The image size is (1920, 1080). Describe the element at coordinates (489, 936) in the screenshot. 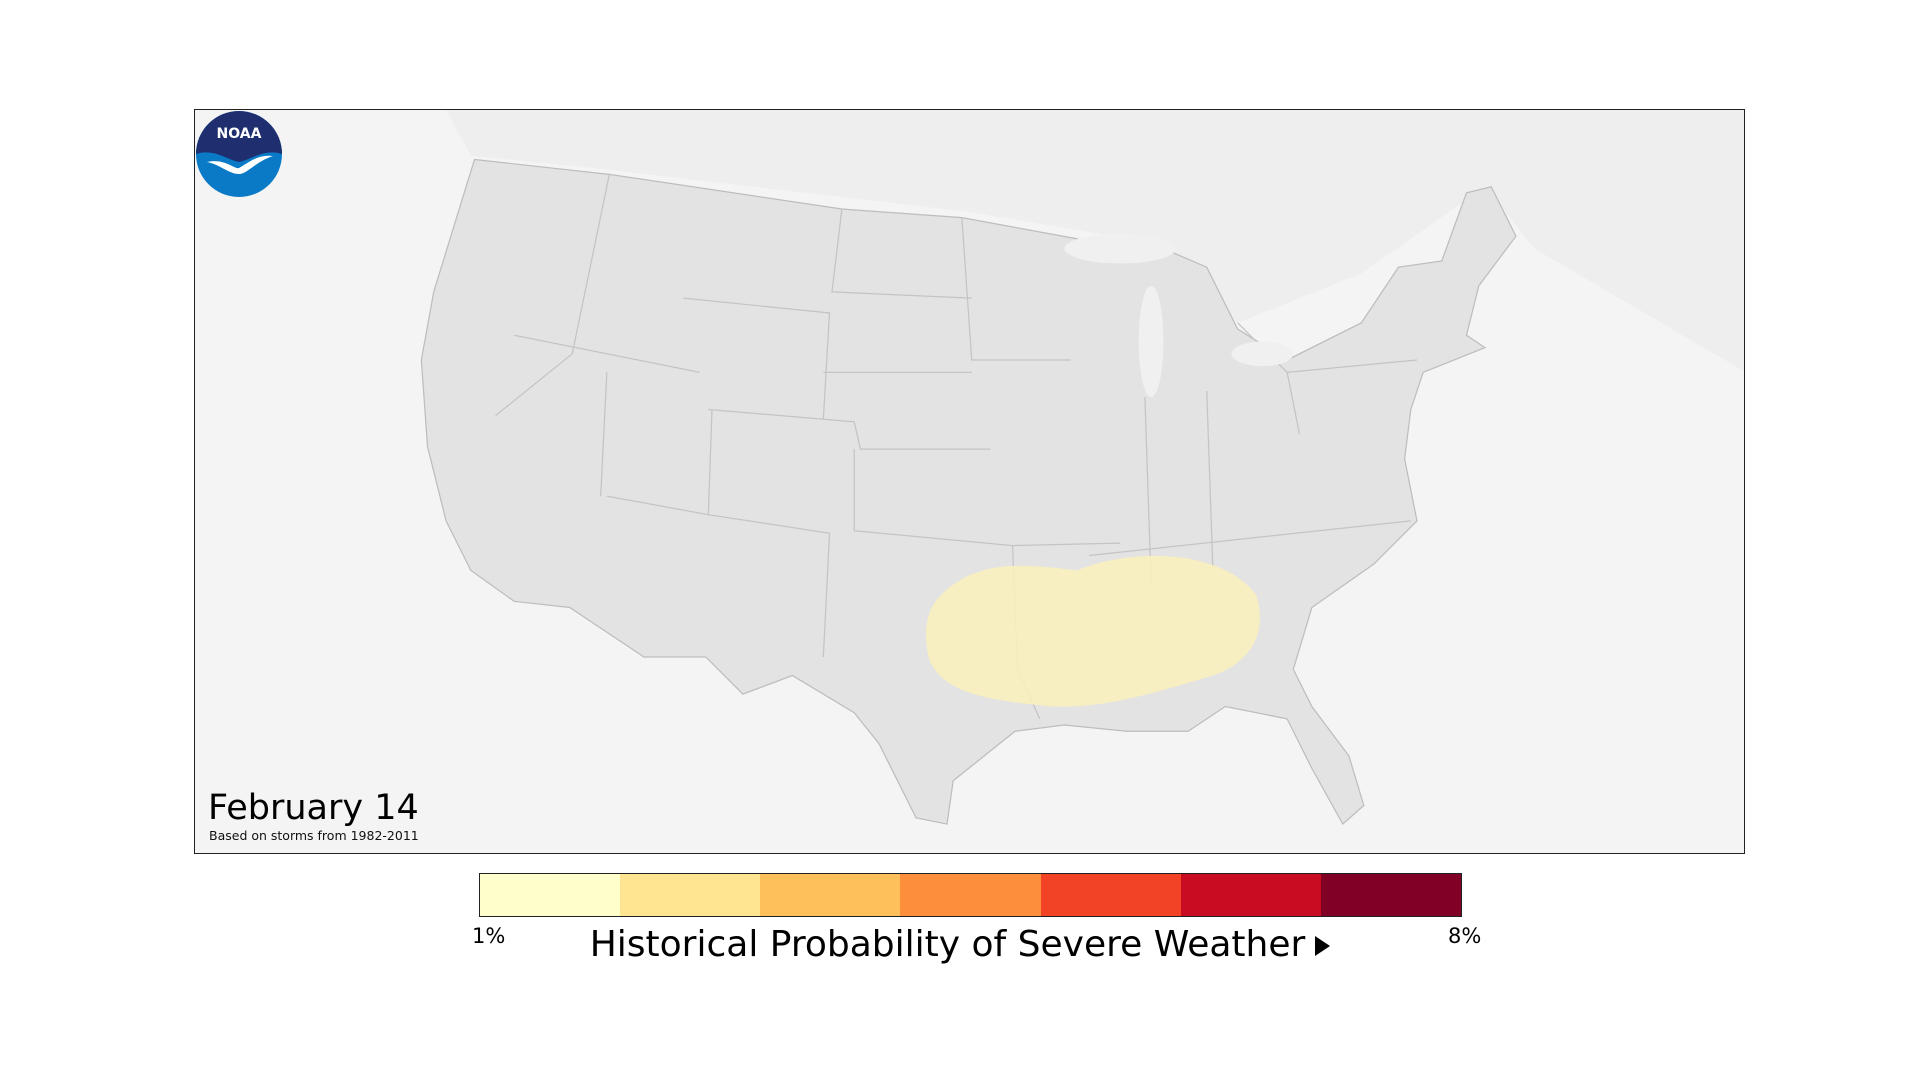

I see `legend-min-label: 1%` at that location.